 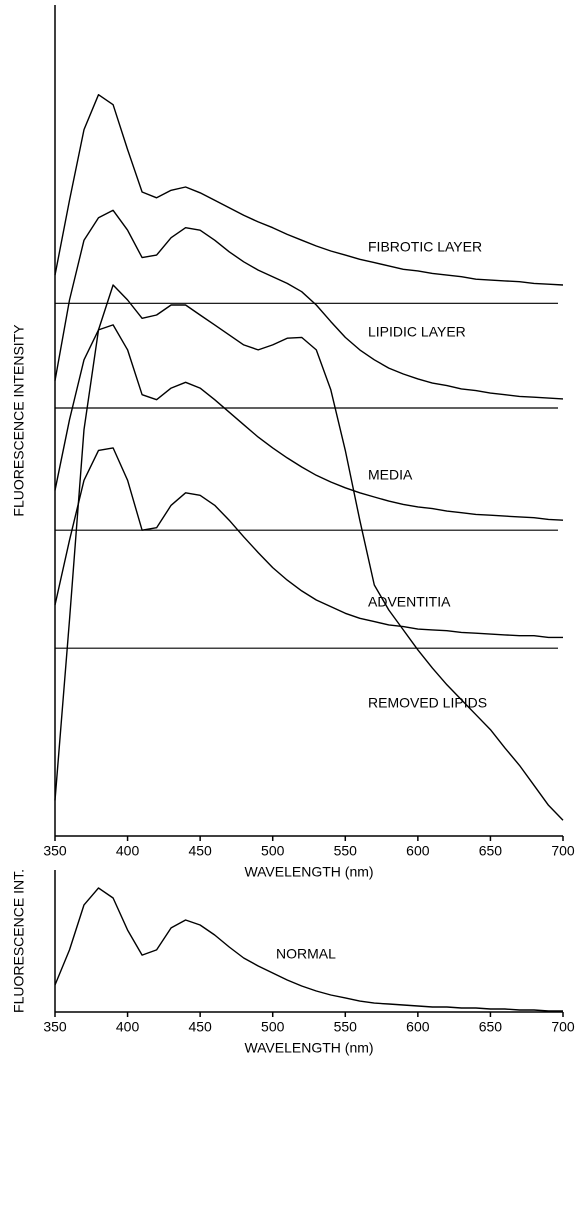 What do you see at coordinates (390, 475) in the screenshot?
I see `curve-label: MEDIA` at bounding box center [390, 475].